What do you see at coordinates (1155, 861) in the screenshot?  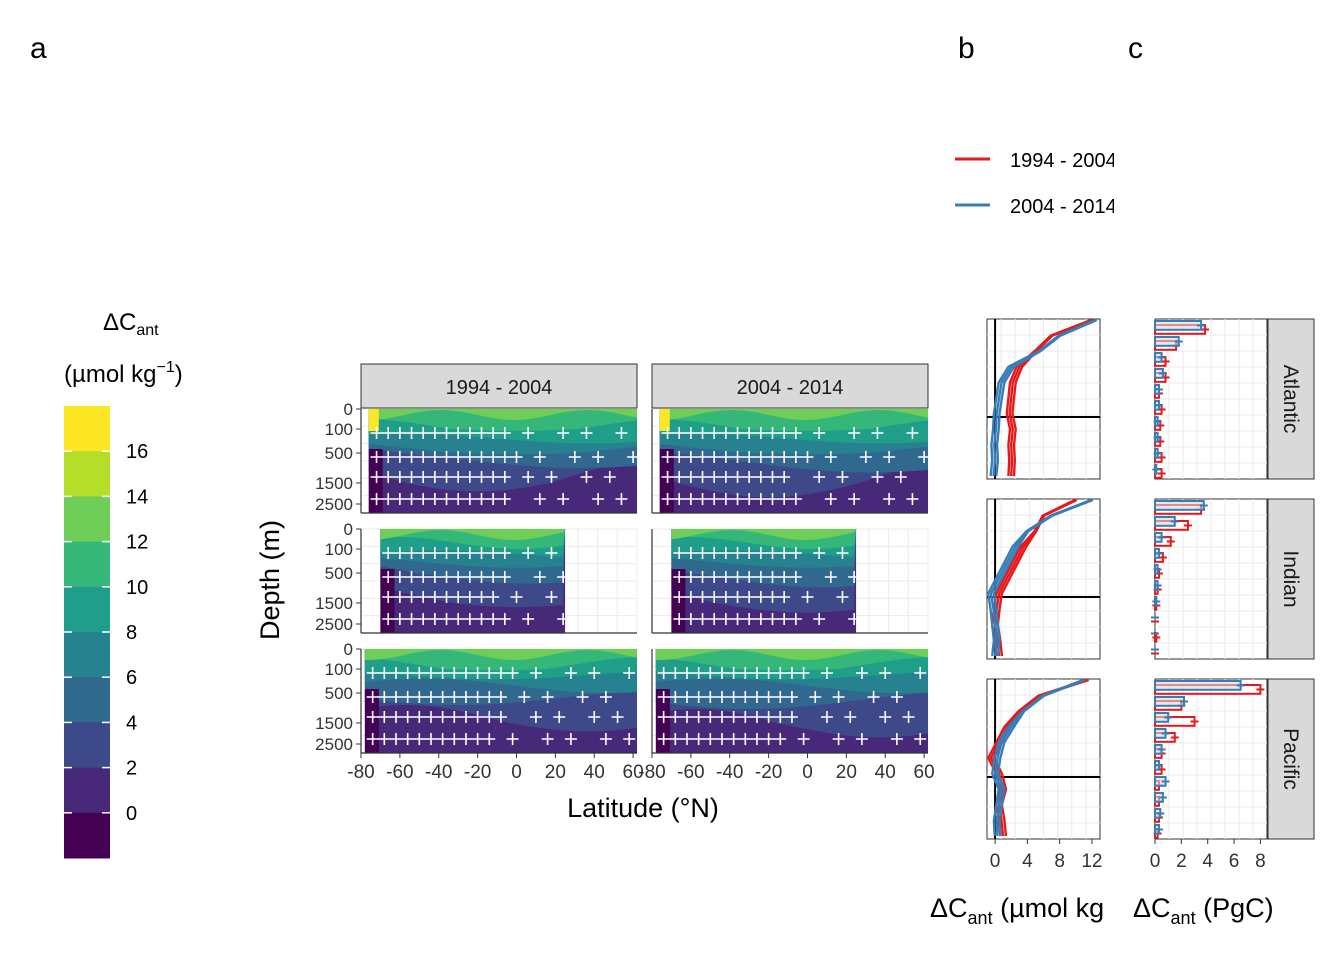 I see `inventory-x-tick-label-0: 0` at bounding box center [1155, 861].